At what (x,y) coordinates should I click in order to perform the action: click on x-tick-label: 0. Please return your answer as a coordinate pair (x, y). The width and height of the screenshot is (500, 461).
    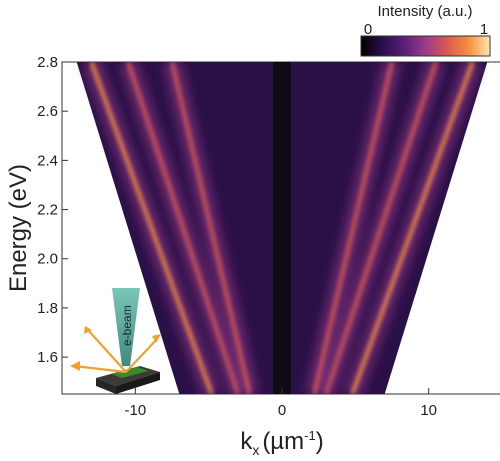
    Looking at the image, I should click on (282, 410).